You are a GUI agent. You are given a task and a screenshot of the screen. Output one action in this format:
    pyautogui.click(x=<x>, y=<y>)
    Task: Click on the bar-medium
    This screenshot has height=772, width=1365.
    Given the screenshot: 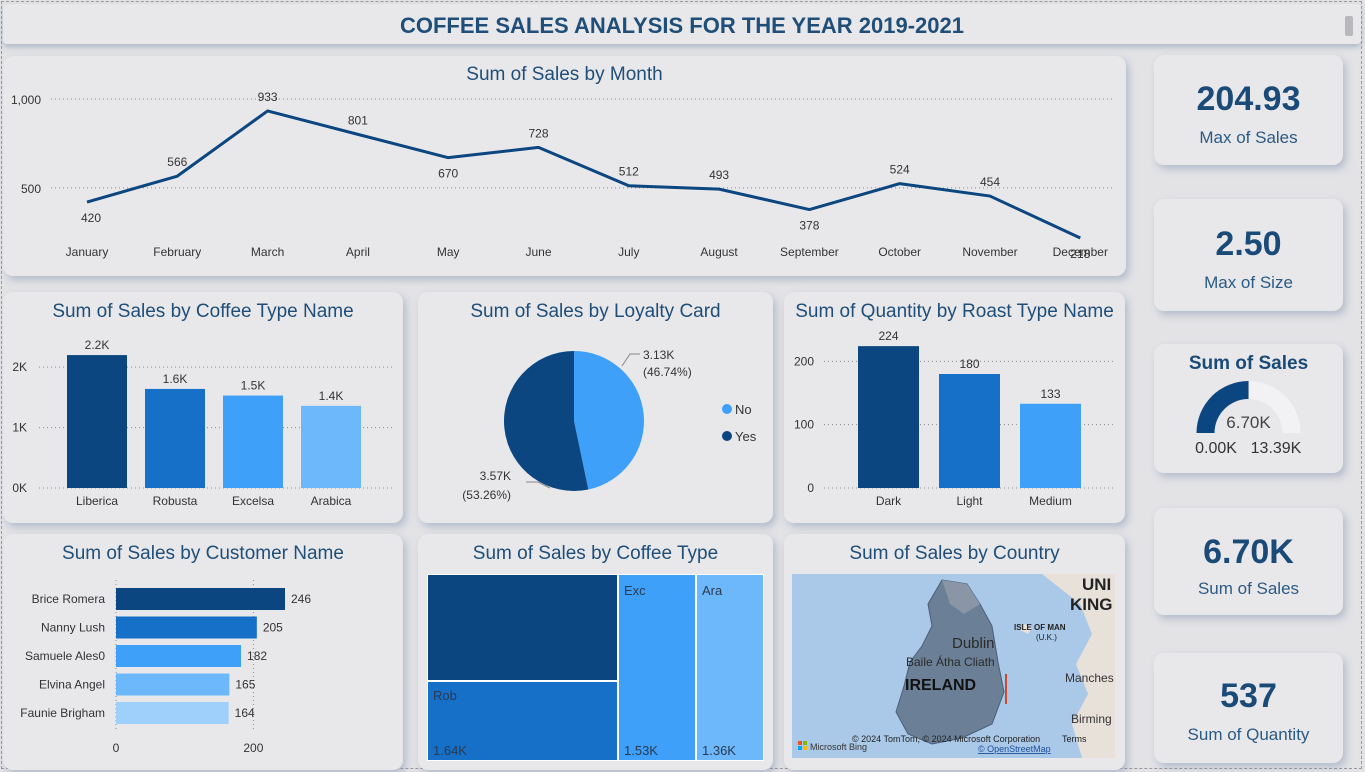 What is the action you would take?
    pyautogui.click(x=1050, y=445)
    